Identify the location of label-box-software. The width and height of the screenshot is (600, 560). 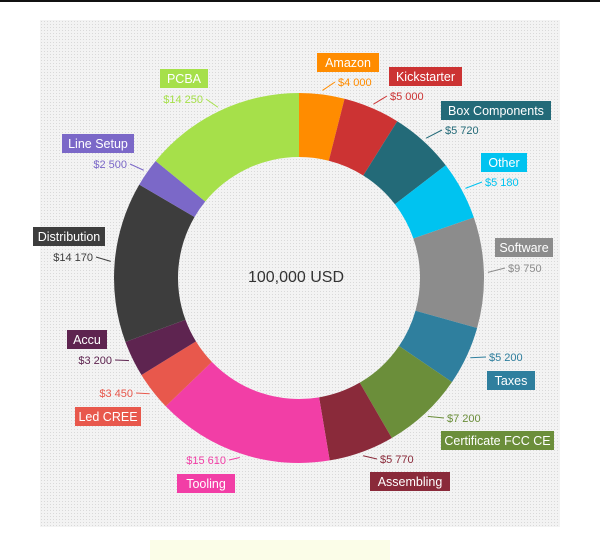
(524, 247).